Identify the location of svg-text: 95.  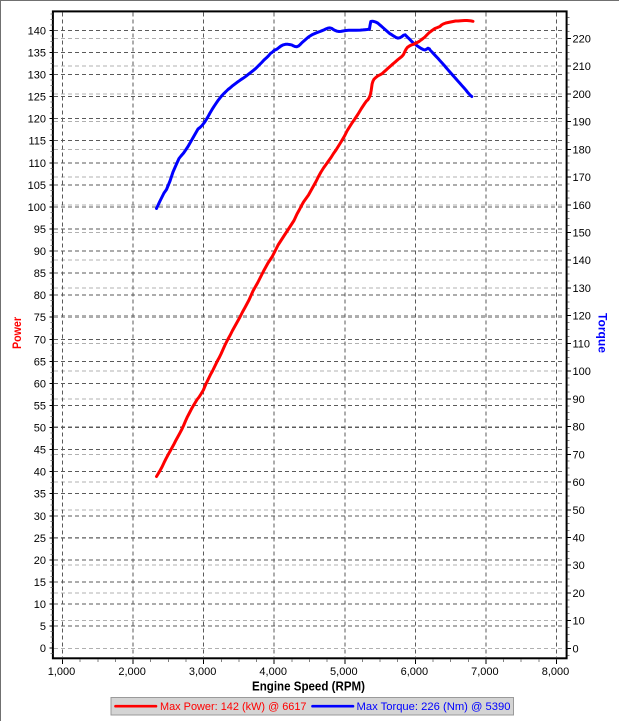
(40, 230).